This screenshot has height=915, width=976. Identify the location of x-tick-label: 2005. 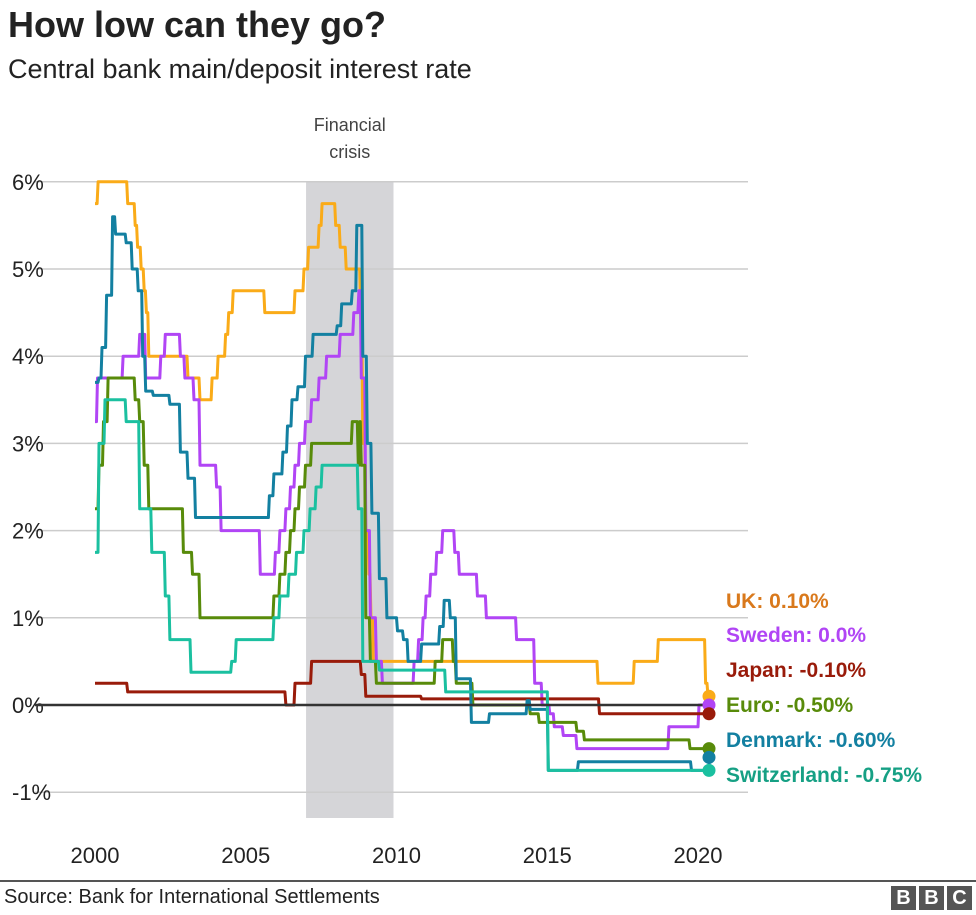
(245, 855).